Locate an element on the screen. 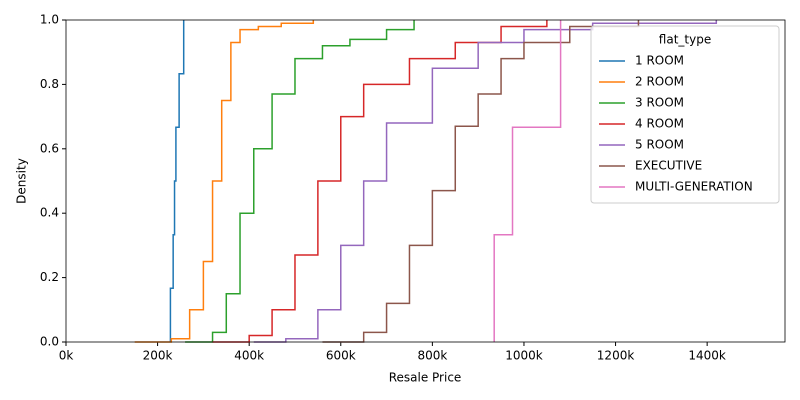 This screenshot has height=400, width=800. legend-label: 4 ROOM is located at coordinates (659, 124).